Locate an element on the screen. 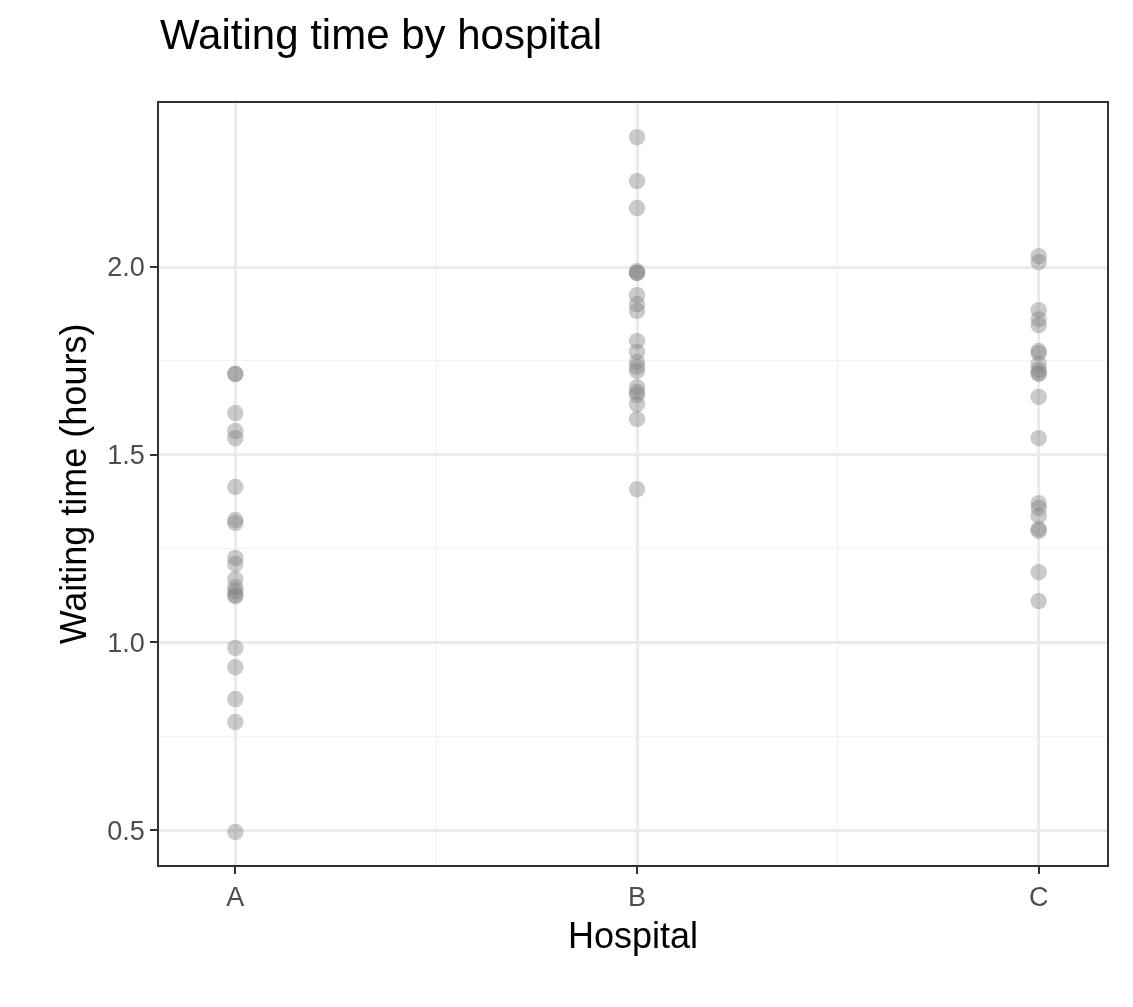 This screenshot has height=1007, width=1133. x-tick-label: C is located at coordinates (1038, 897).